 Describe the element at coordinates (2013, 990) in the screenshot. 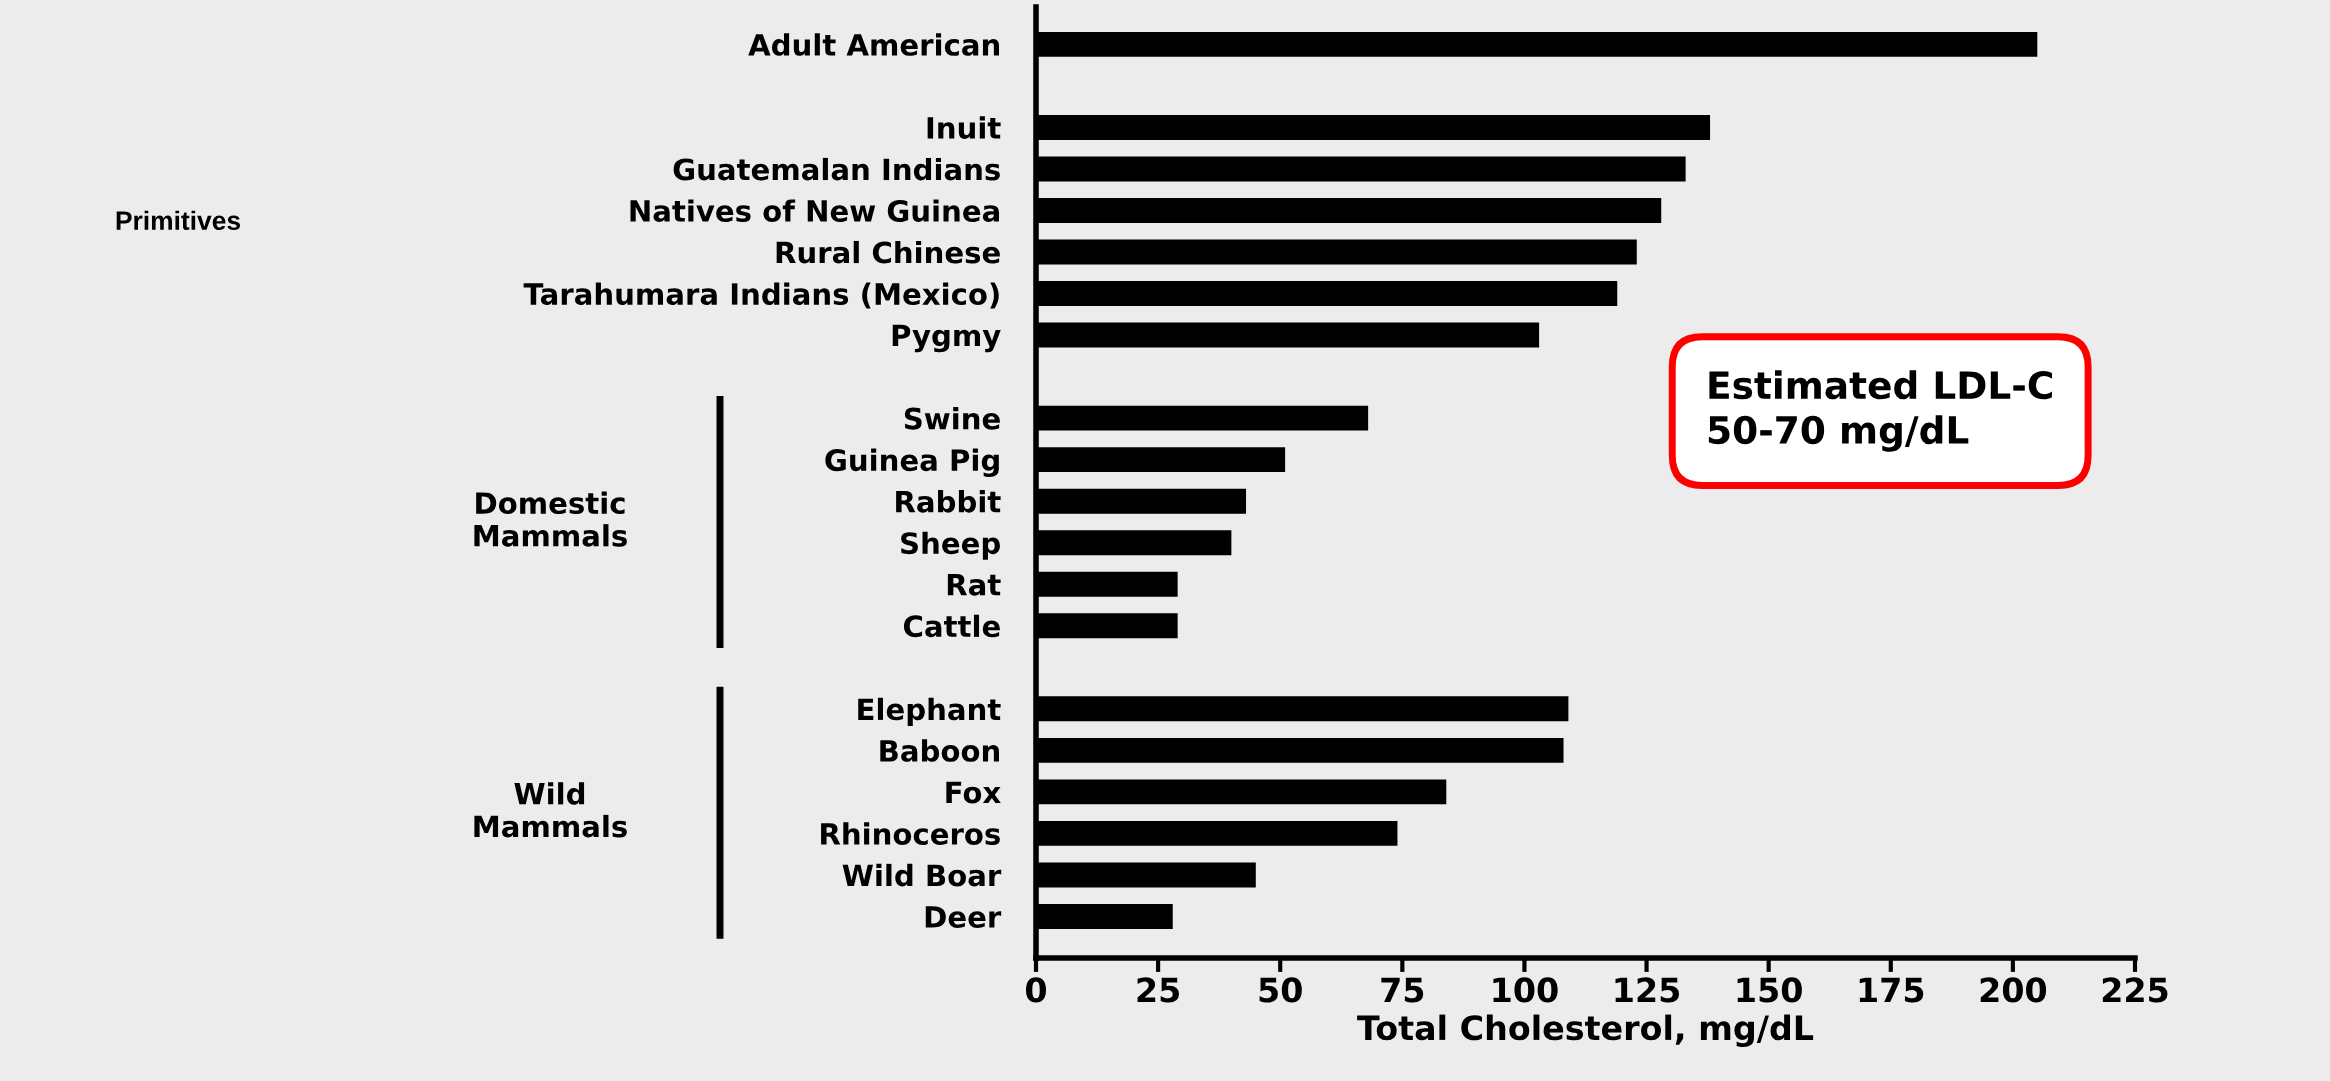

I see `x-tick-label: 200` at that location.